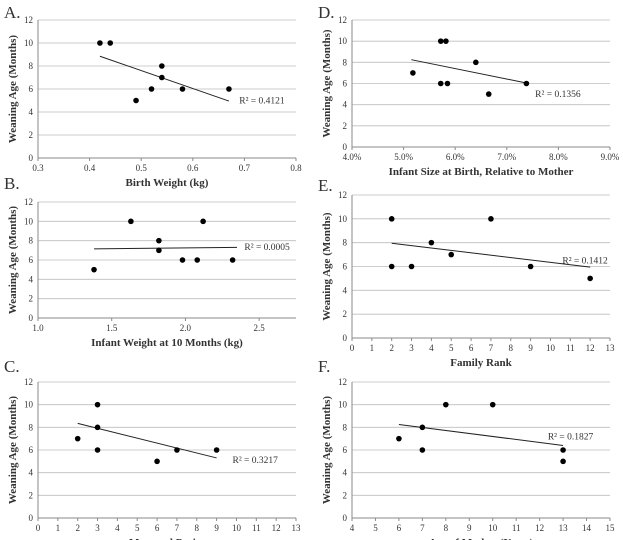 The image size is (623, 540). I want to click on chart-4-xtick-label: 1, so click(58, 528).